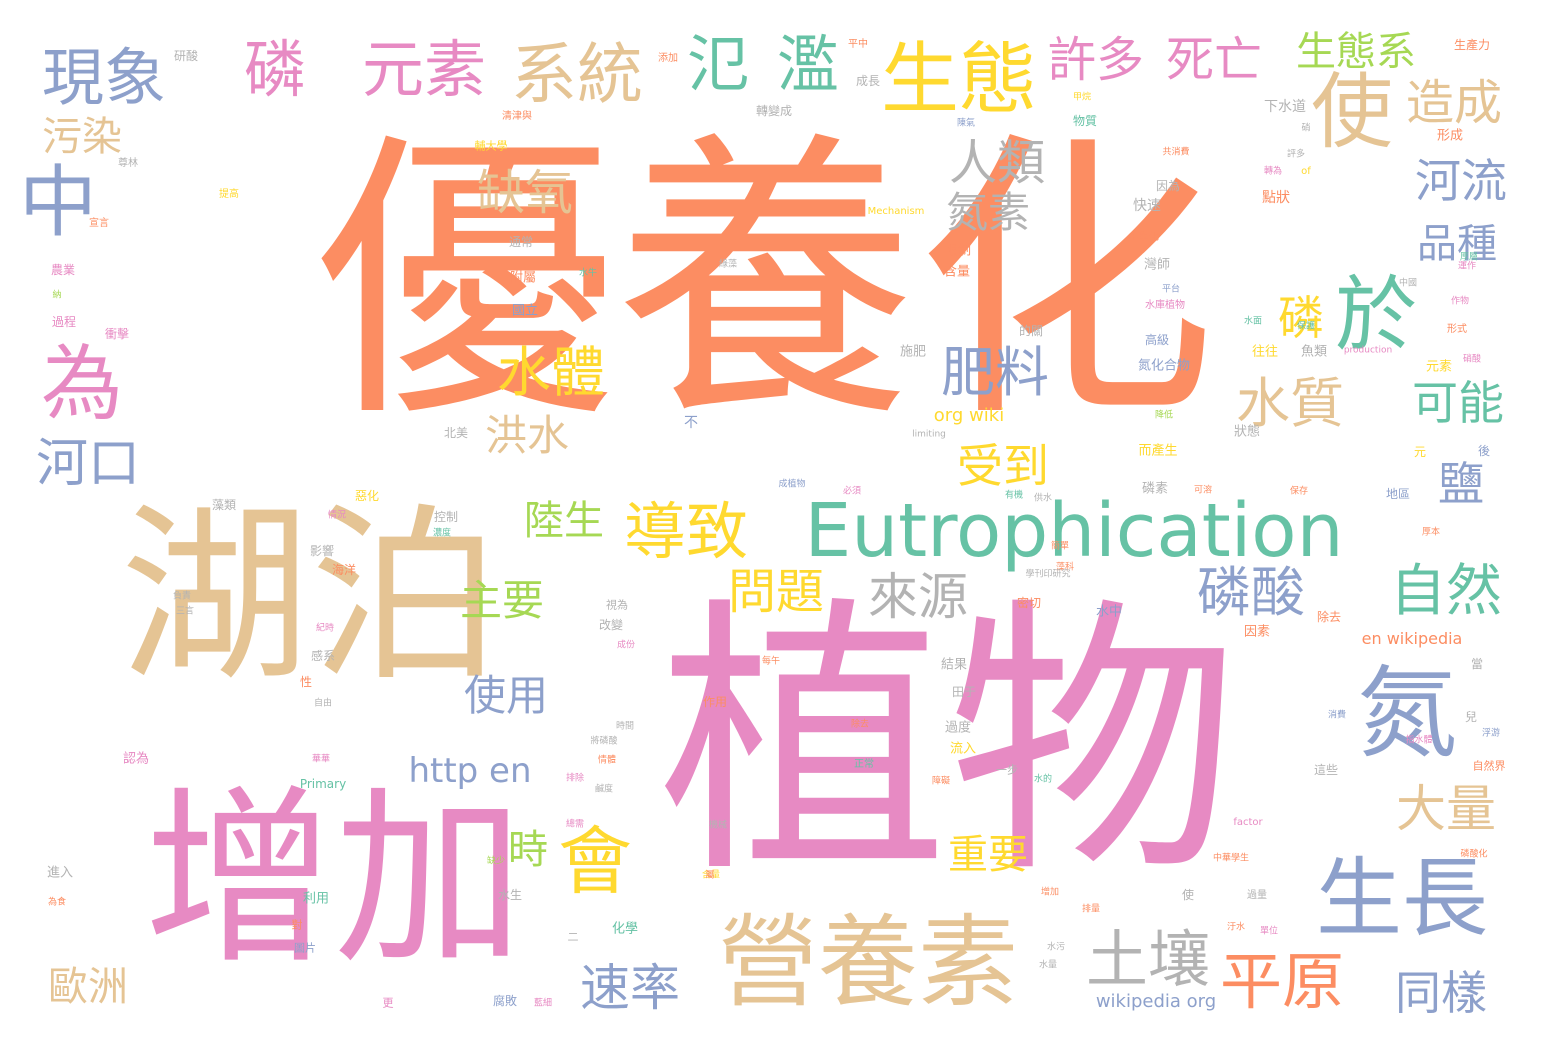  Describe the element at coordinates (82, 384) in the screenshot. I see `cloud-word: 為` at that location.